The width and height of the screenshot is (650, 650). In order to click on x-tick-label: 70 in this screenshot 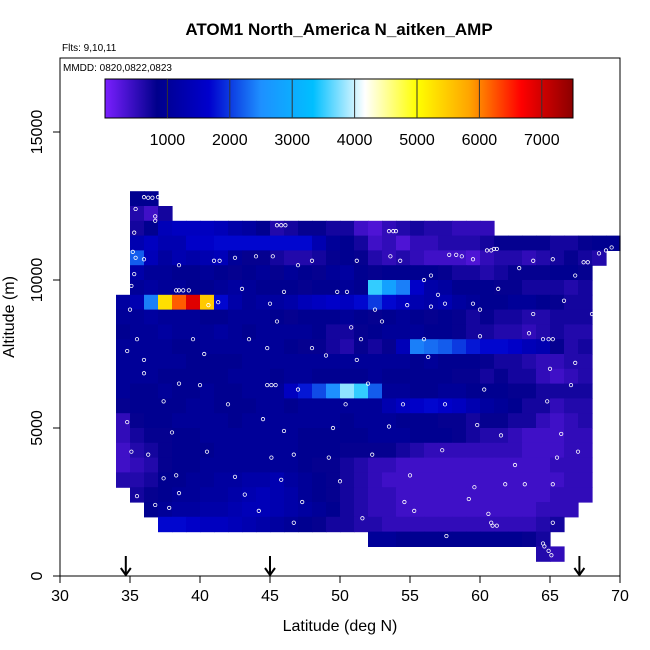, I will do `click(620, 596)`.